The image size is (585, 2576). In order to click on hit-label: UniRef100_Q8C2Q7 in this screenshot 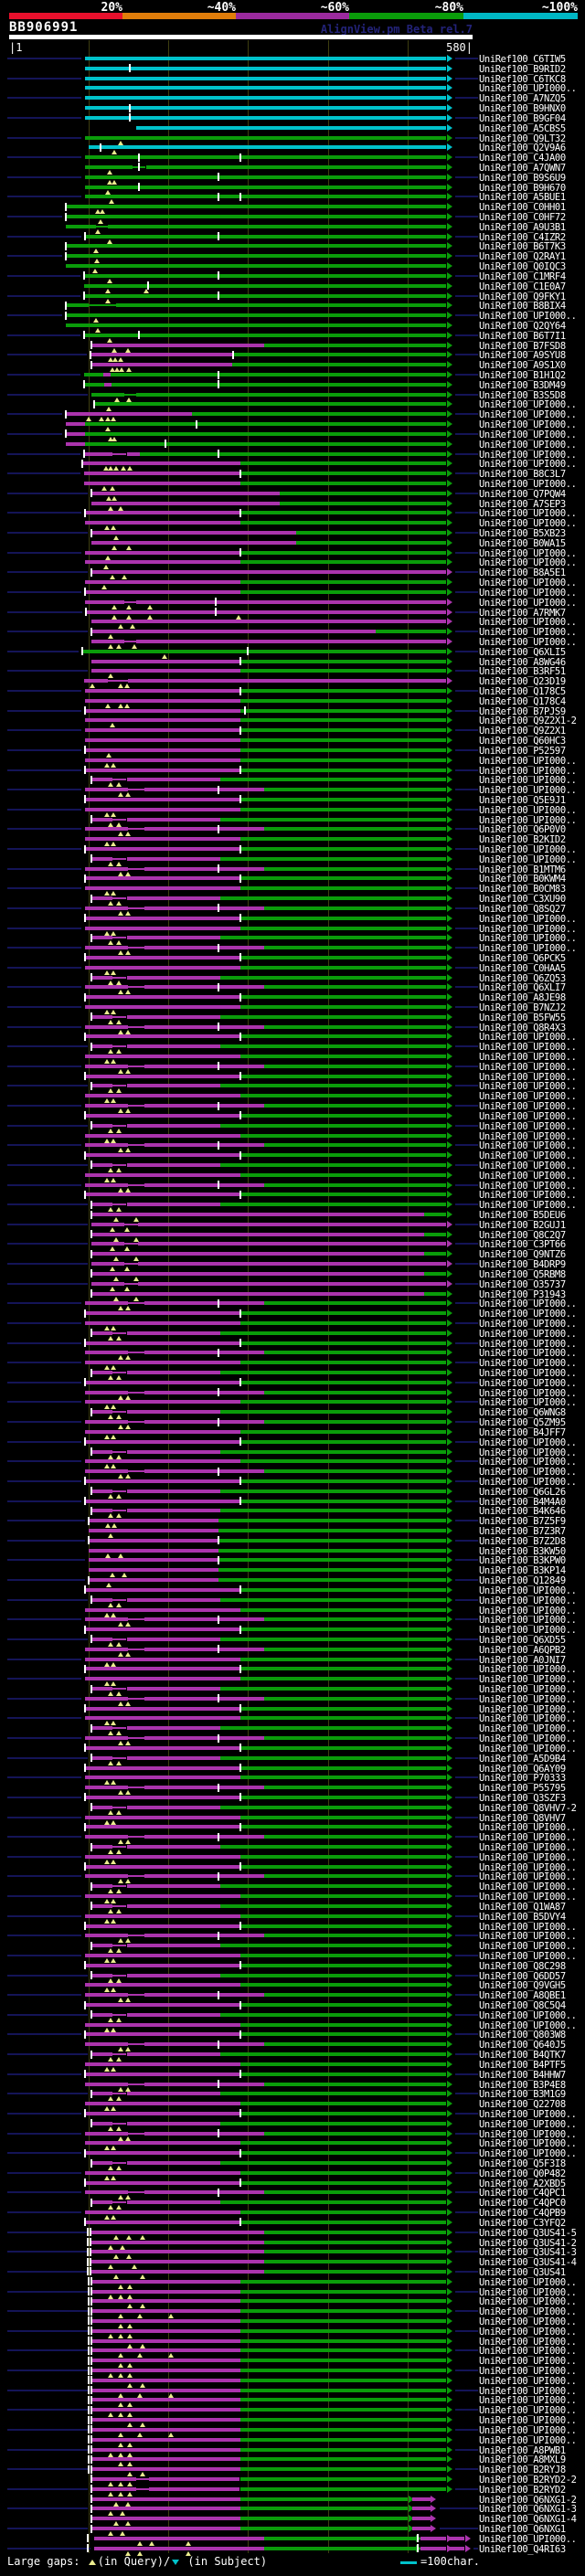, I will do `click(522, 1235)`.